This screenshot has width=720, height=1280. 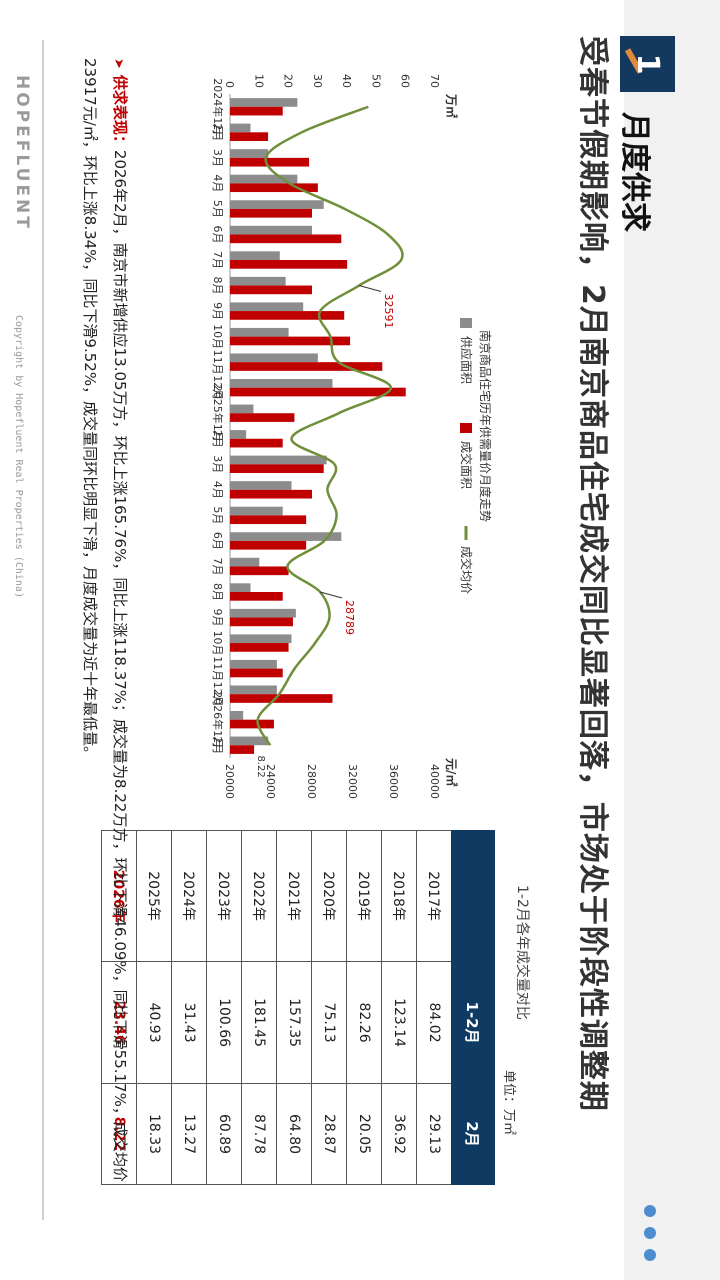 What do you see at coordinates (154, 896) in the screenshot?
I see `table-cell: 2025年` at bounding box center [154, 896].